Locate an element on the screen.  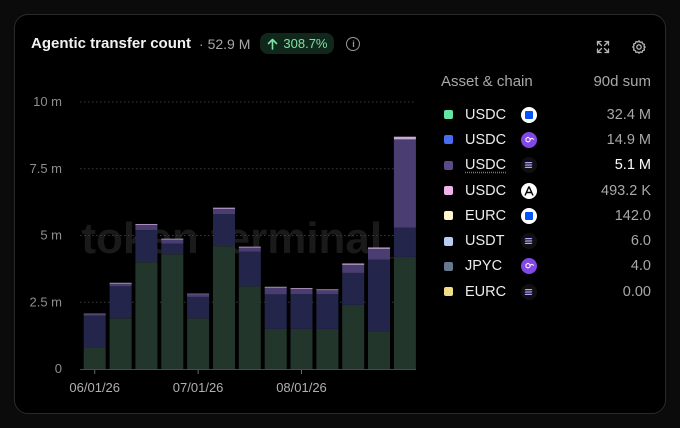
legend-row: EURC 142.0 is located at coordinates (546, 215).